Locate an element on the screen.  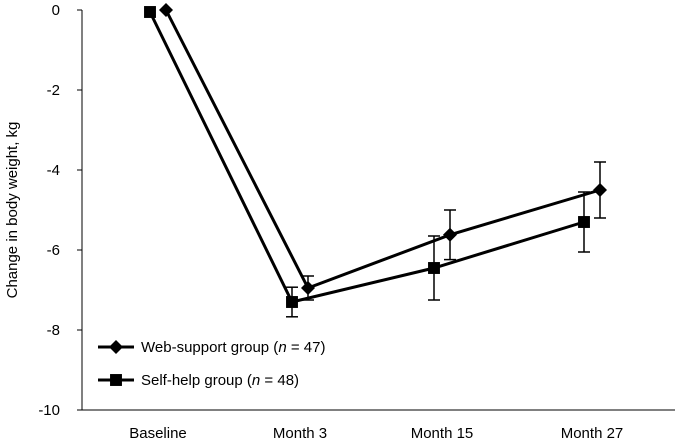
y-tick-label: -8 is located at coordinates (53, 330).